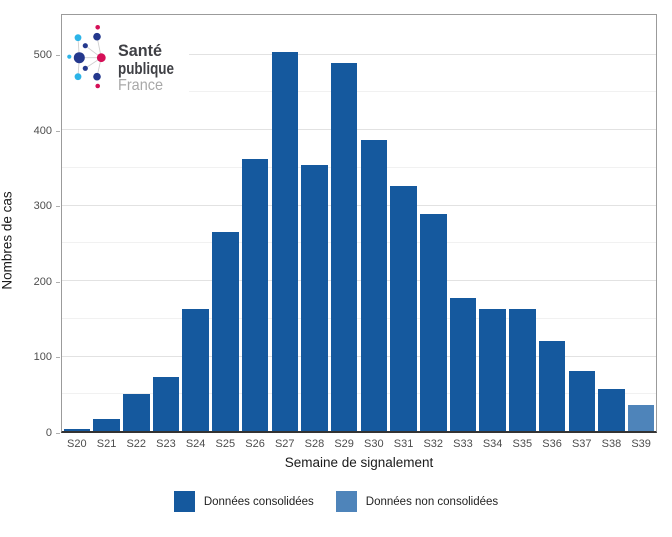  What do you see at coordinates (522, 444) in the screenshot?
I see `x-tick-label-S35: S35` at bounding box center [522, 444].